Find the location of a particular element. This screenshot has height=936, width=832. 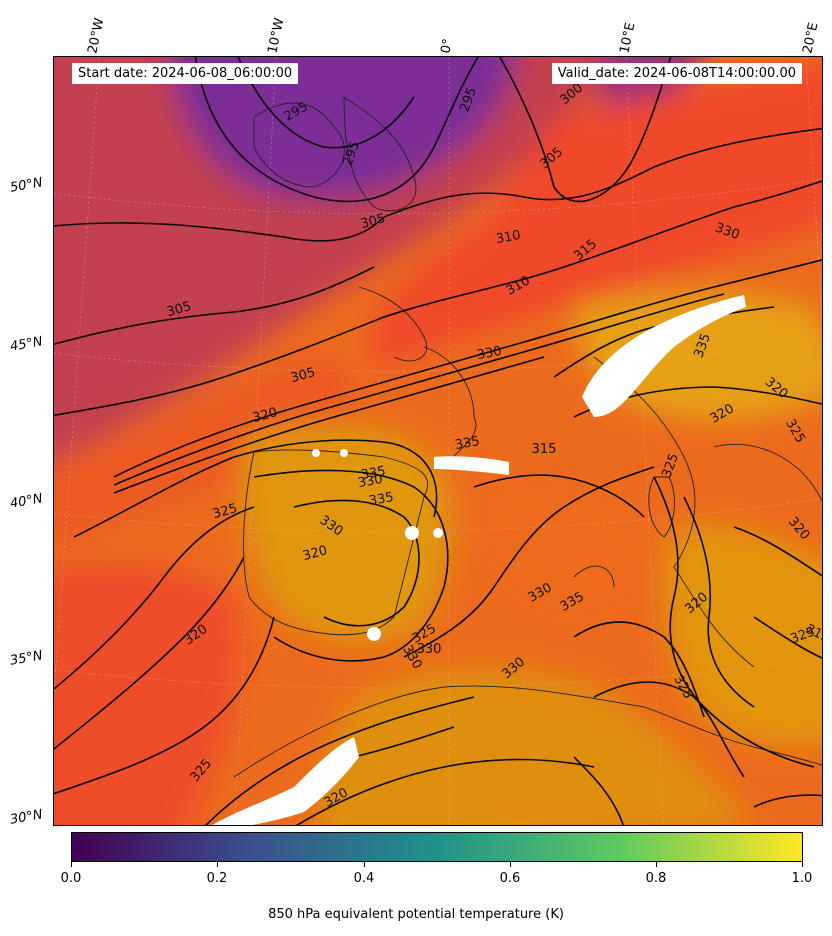

contour-label-18: 330 is located at coordinates (370, 481).